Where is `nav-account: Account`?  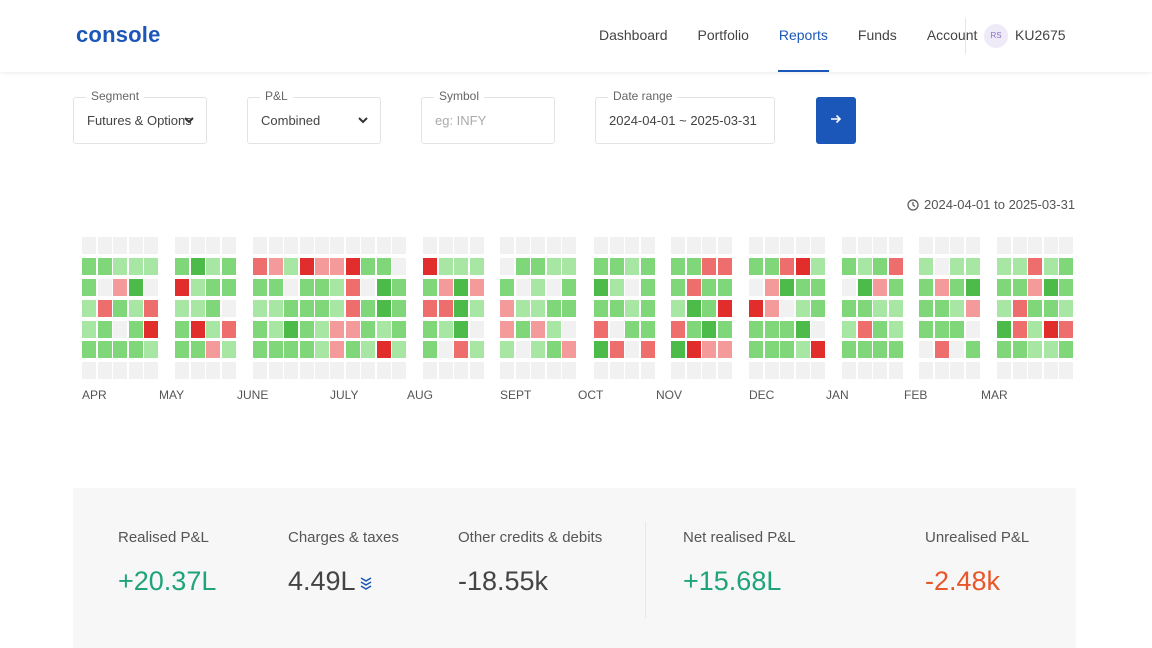
nav-account: Account is located at coordinates (952, 35).